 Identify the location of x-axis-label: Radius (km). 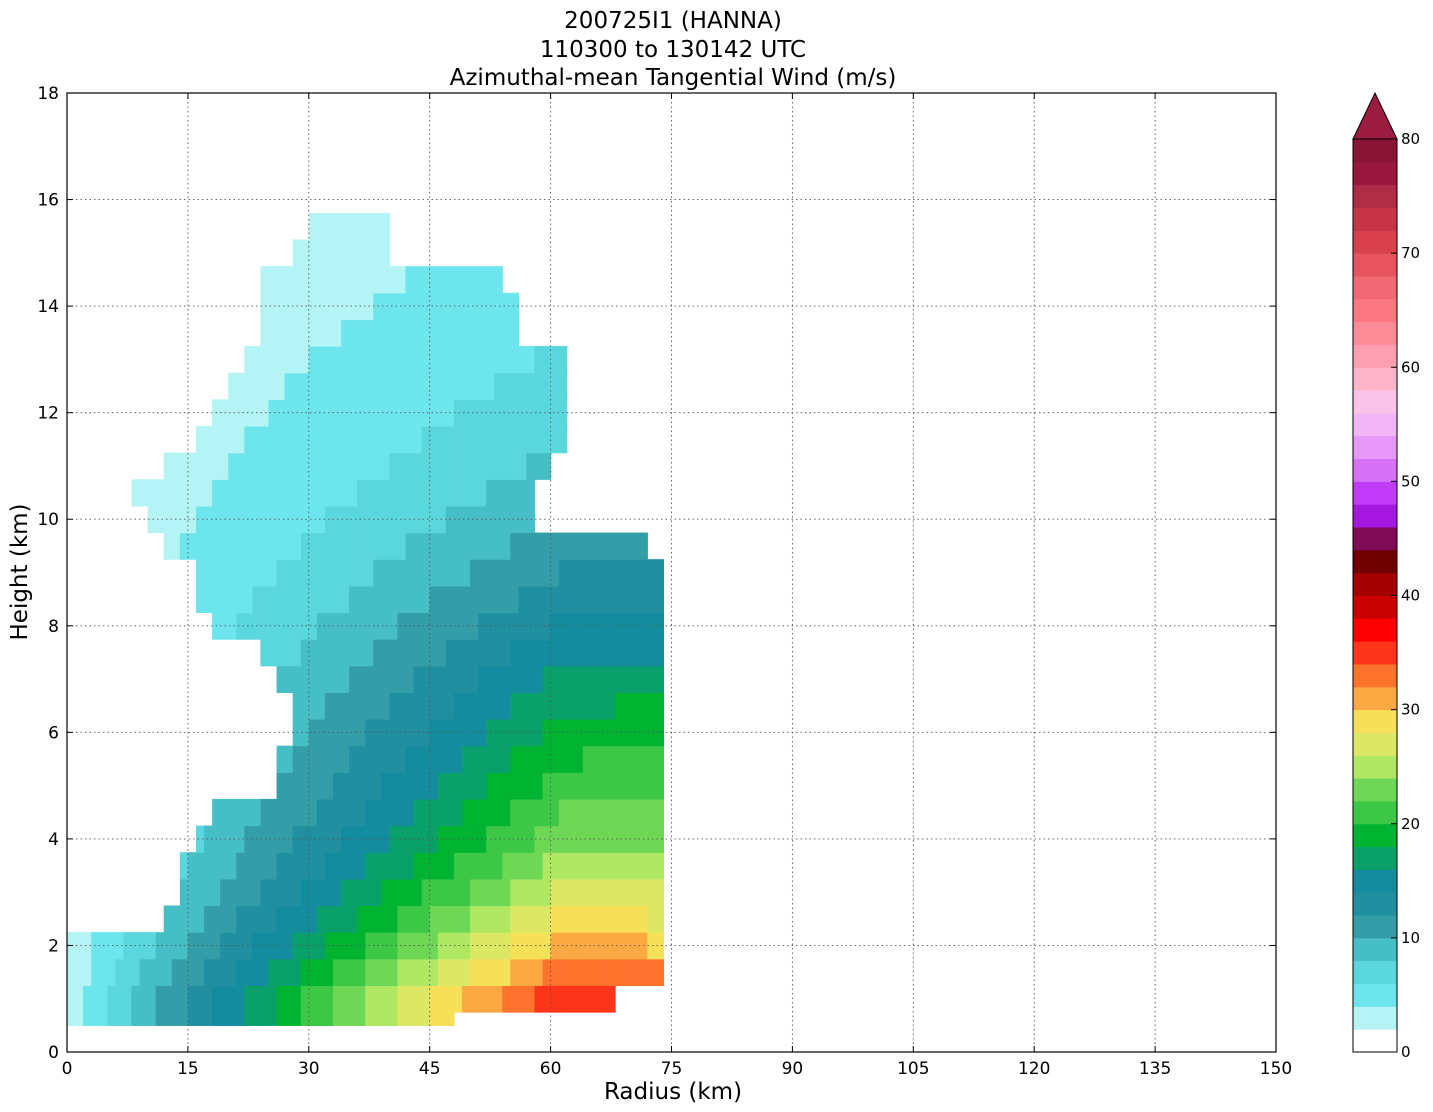
(673, 1092).